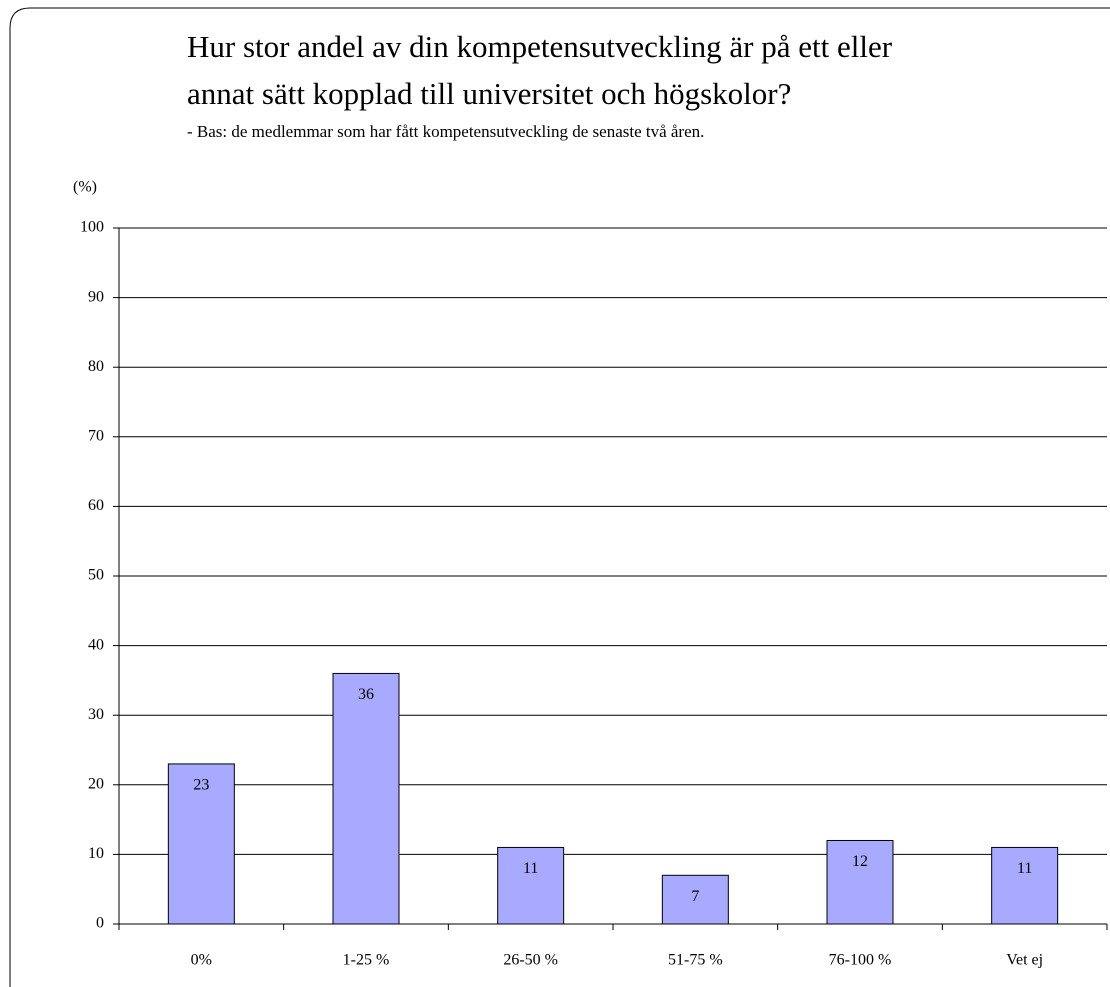 The width and height of the screenshot is (1110, 987). Describe the element at coordinates (100, 923) in the screenshot. I see `y-tick-label: 0` at that location.